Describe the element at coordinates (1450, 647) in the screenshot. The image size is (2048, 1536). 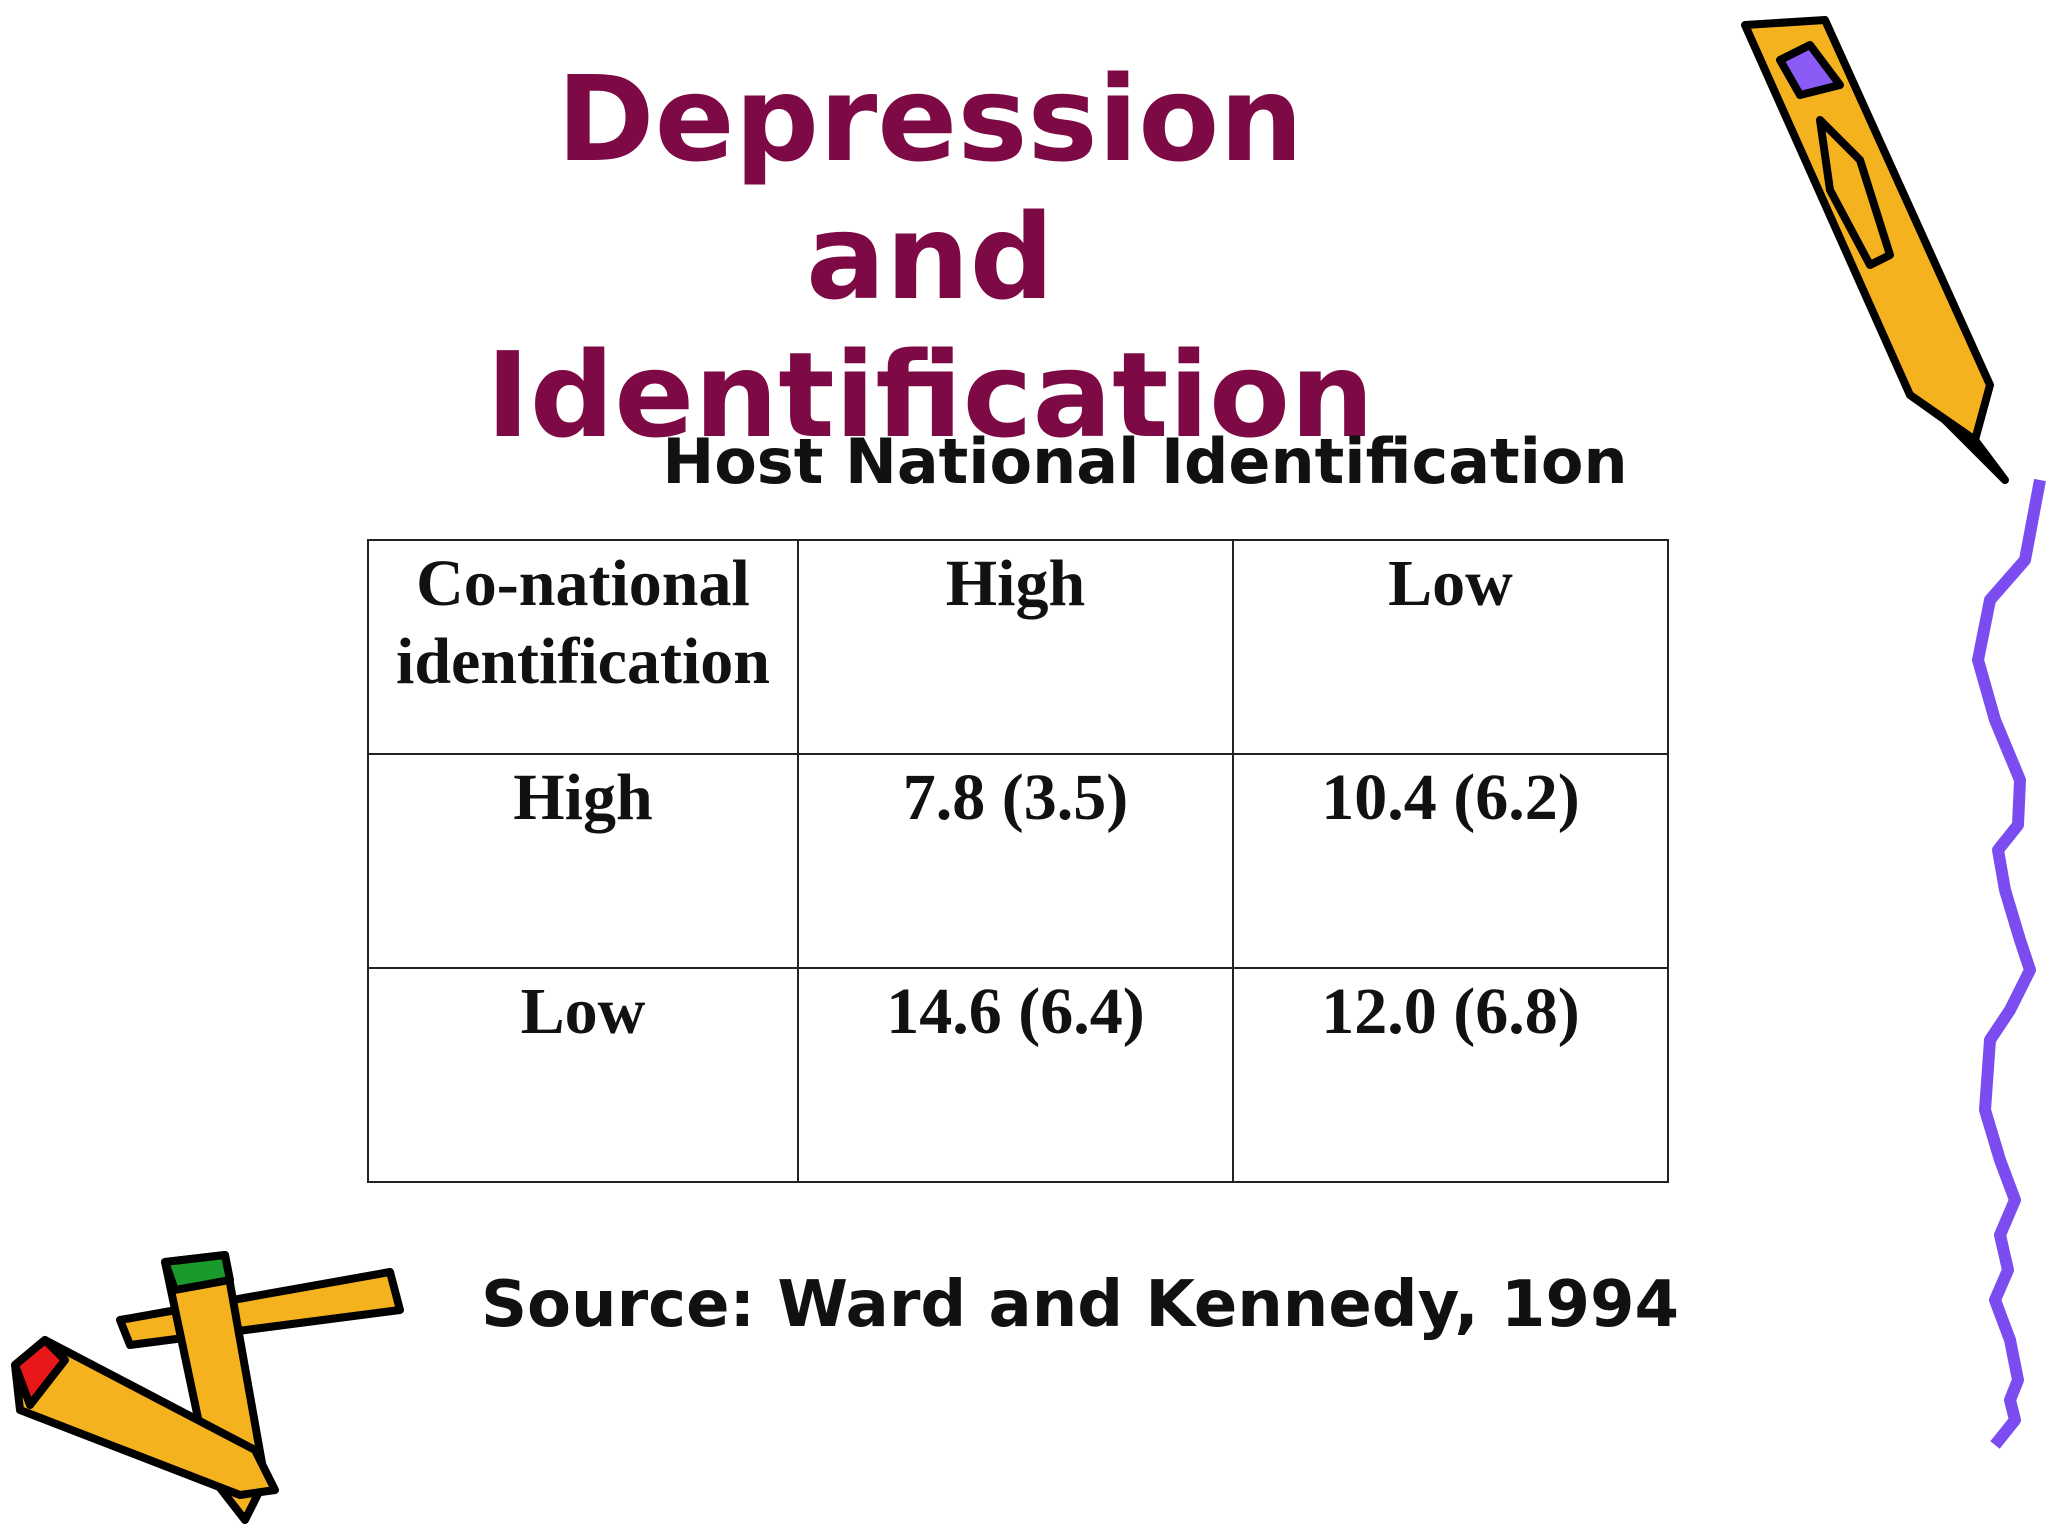
I see `header-cell: Low` at that location.